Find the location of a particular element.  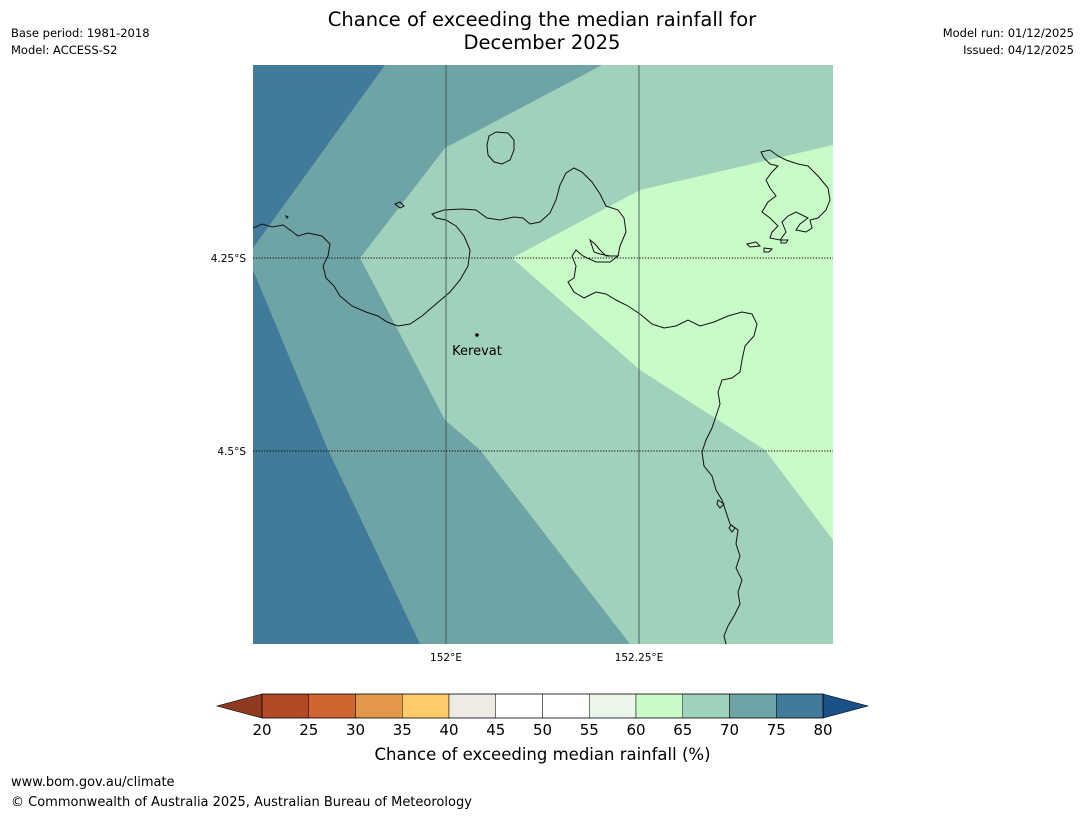

colorbar-tick-label: 50 is located at coordinates (542, 730).